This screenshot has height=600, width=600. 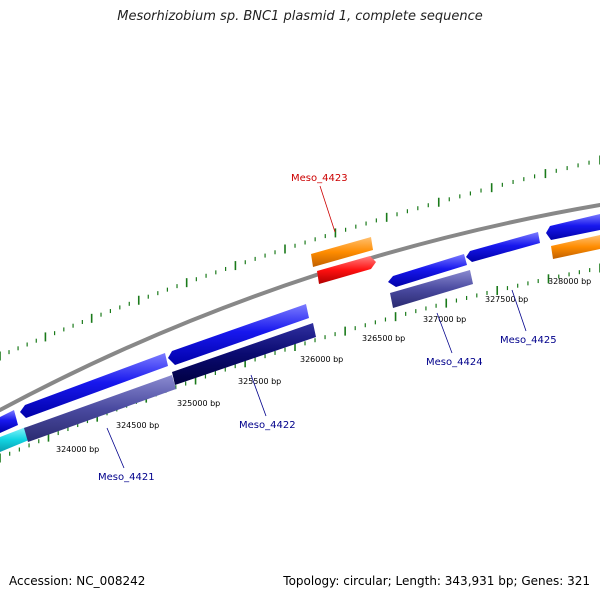 What do you see at coordinates (77, 449) in the screenshot?
I see `bp-label-324000: 324000 bp` at bounding box center [77, 449].